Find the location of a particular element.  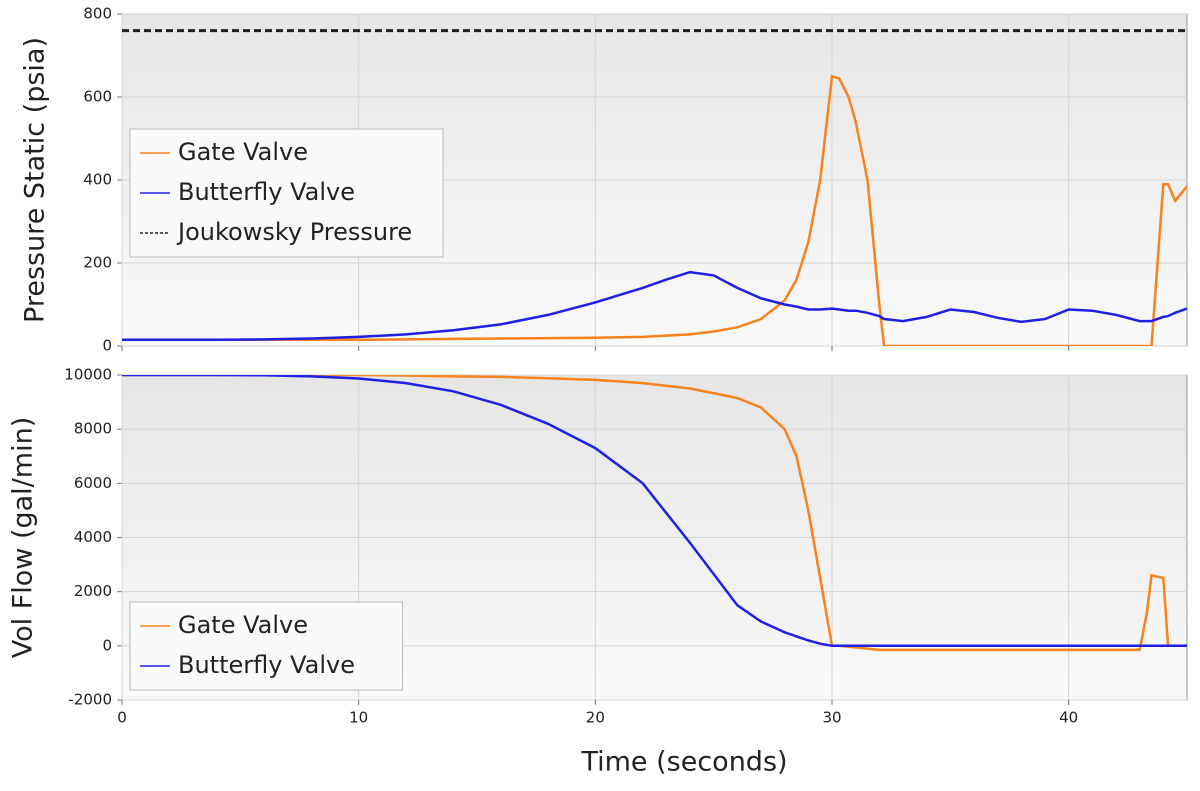

x-tick-label: 20 is located at coordinates (595, 718).